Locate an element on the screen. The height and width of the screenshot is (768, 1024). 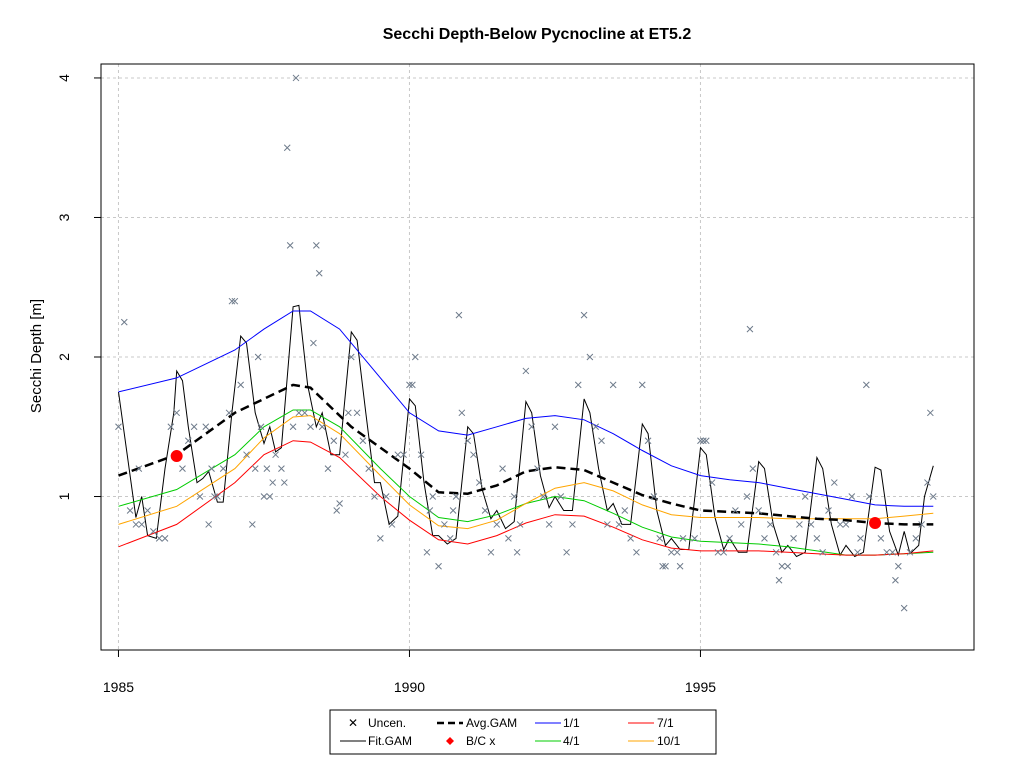
legend-bc-label: B/C x is located at coordinates (480, 741).